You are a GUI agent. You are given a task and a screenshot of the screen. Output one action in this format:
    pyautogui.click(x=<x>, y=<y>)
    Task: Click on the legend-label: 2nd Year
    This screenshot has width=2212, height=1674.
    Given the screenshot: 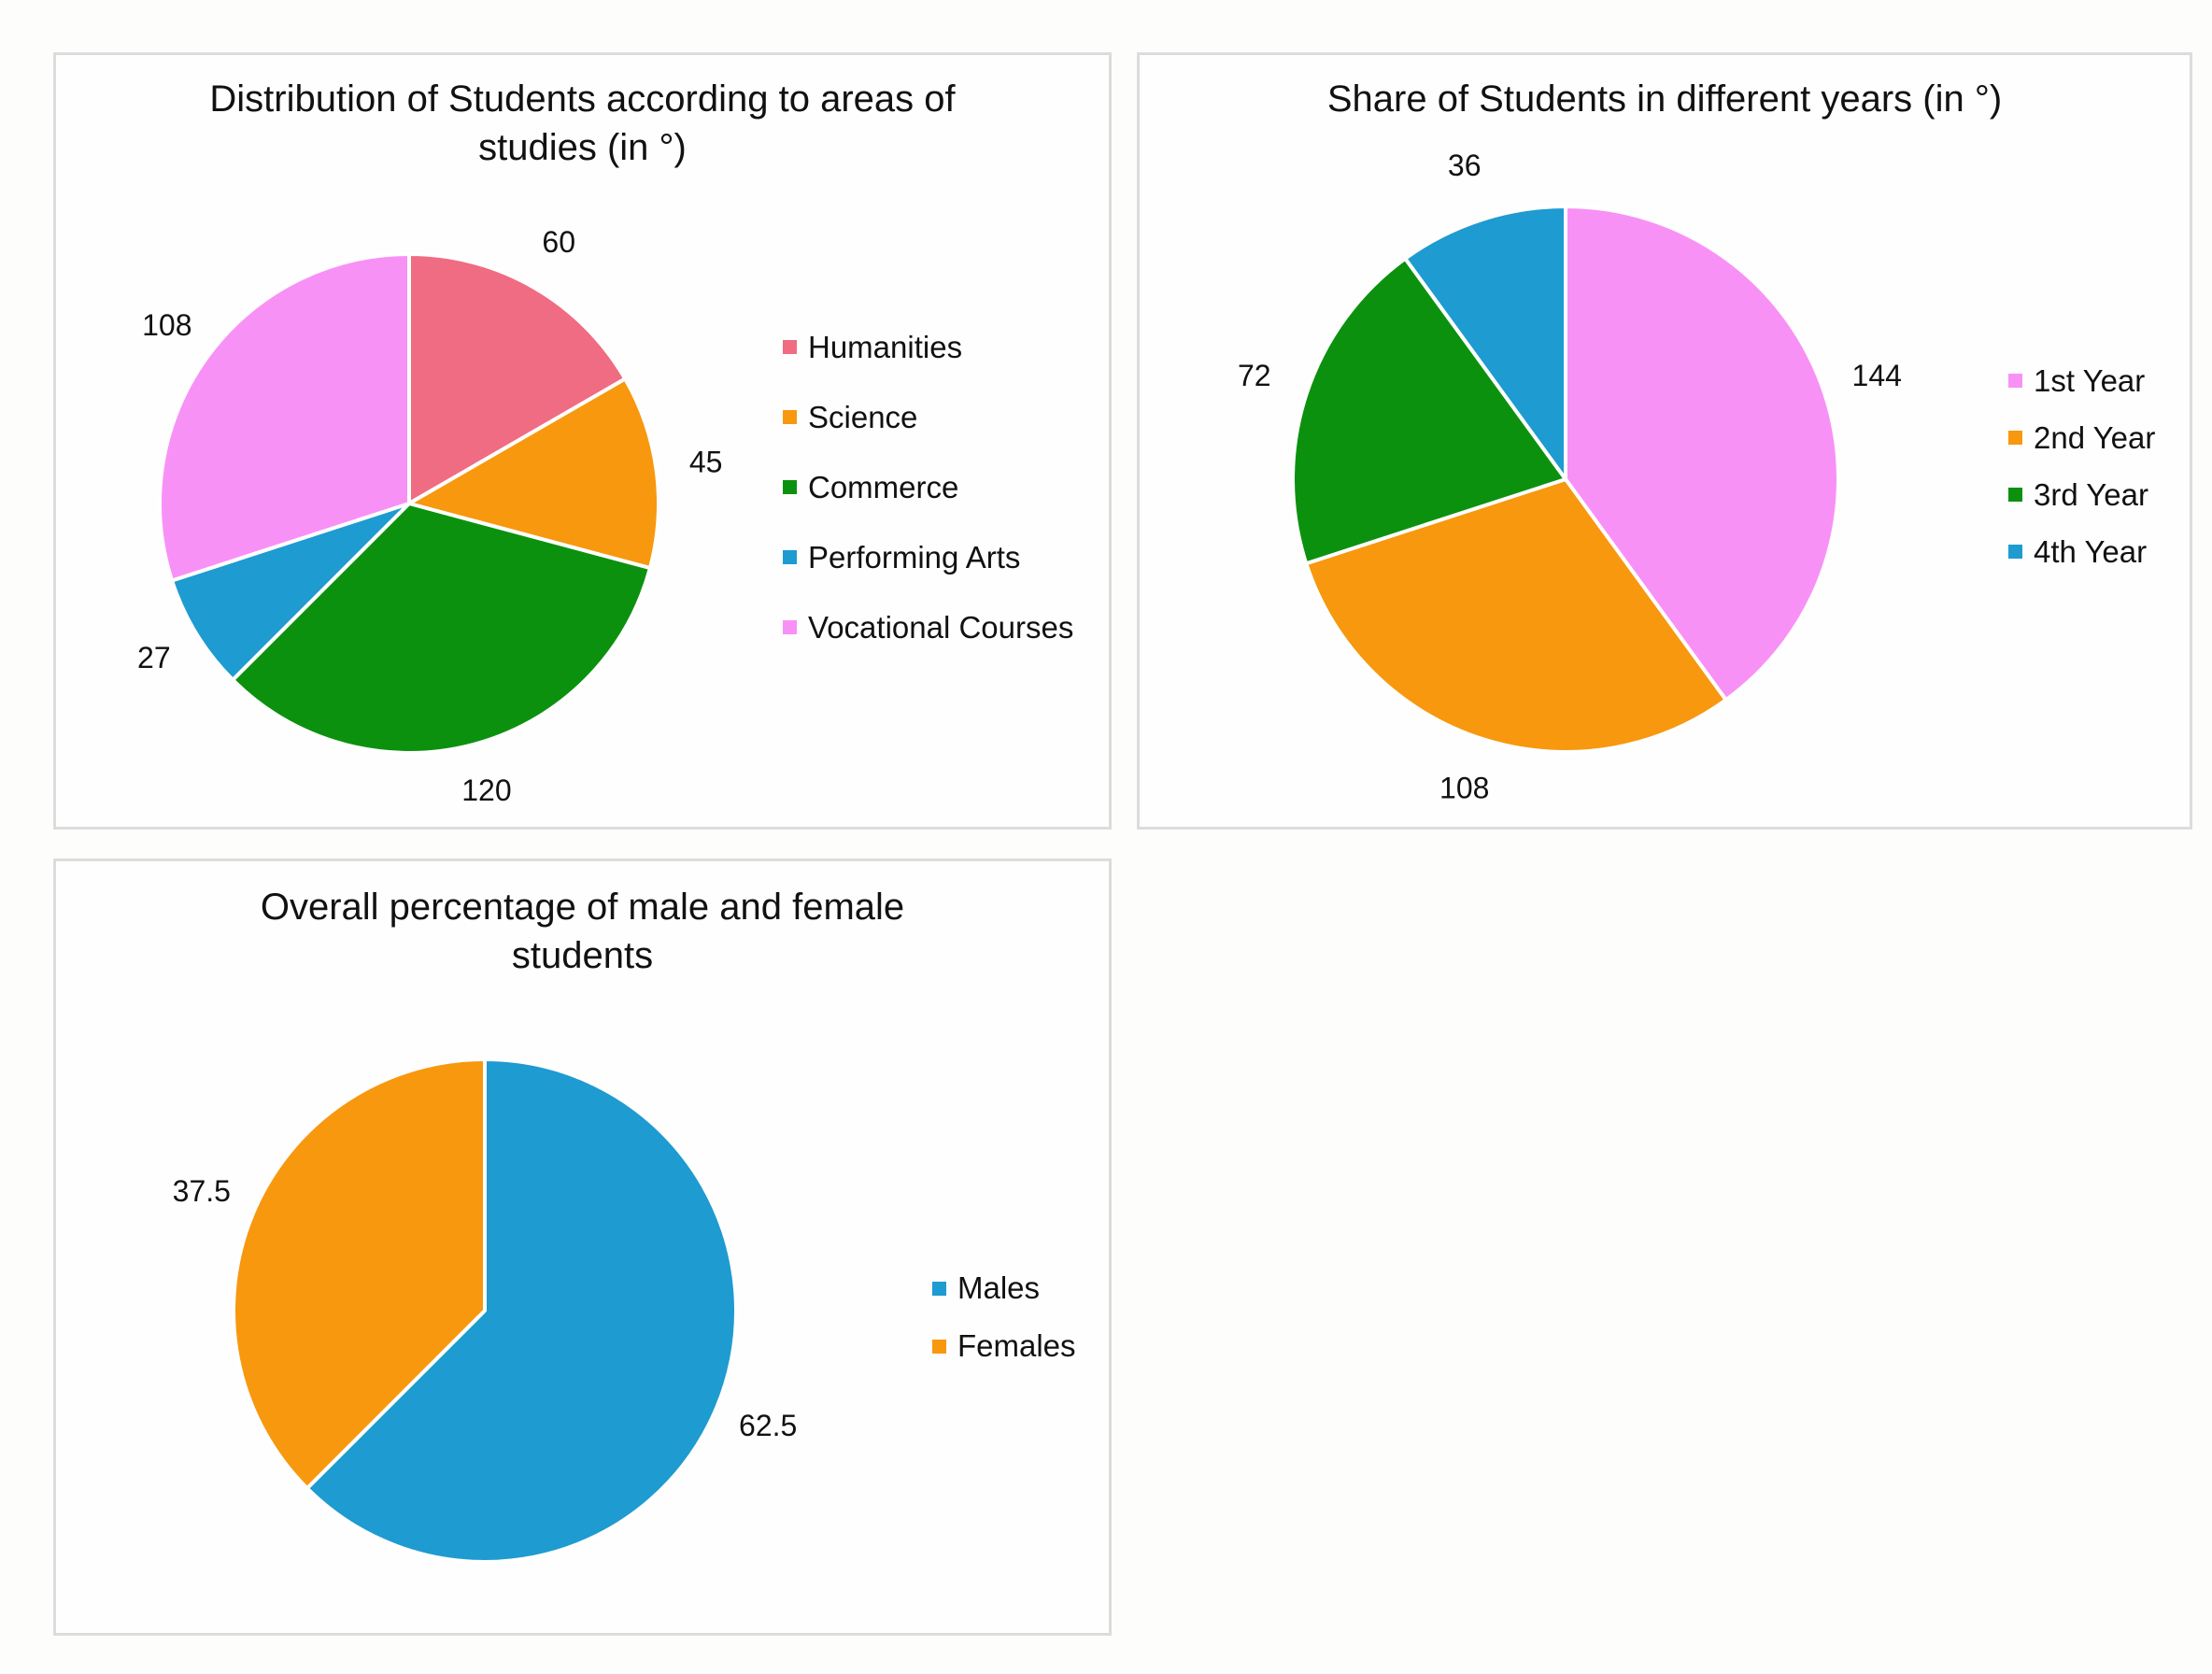 What is the action you would take?
    pyautogui.click(x=2095, y=437)
    